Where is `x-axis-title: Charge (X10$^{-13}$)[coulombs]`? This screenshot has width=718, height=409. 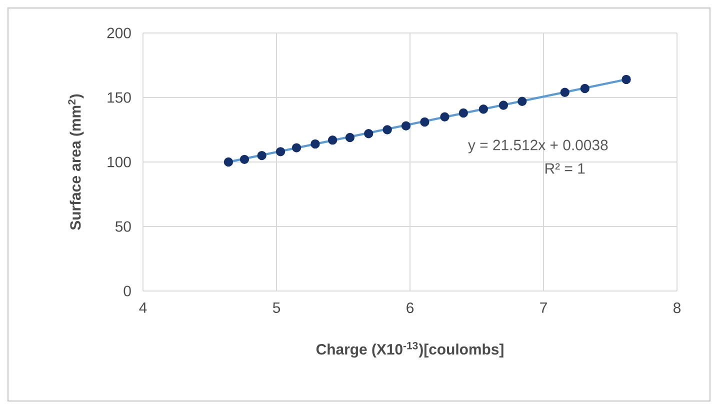
x-axis-title: Charge (X10$^{-13}$)[coulombs] is located at coordinates (410, 350).